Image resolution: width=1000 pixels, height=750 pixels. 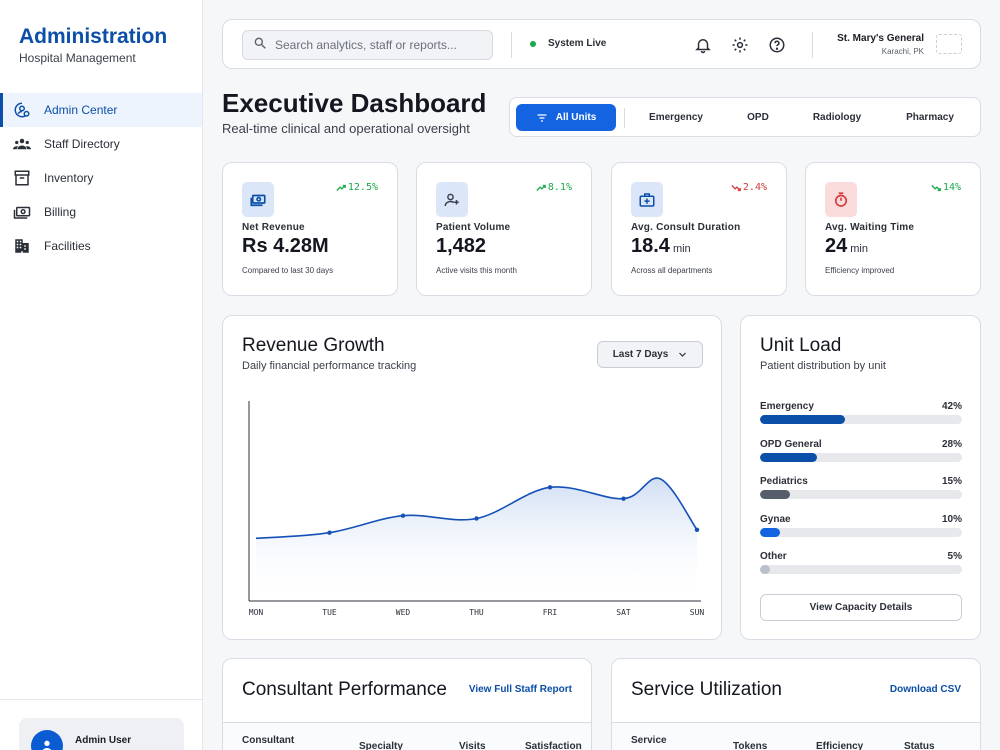 I want to click on revenue-area-fill, so click(x=476, y=539).